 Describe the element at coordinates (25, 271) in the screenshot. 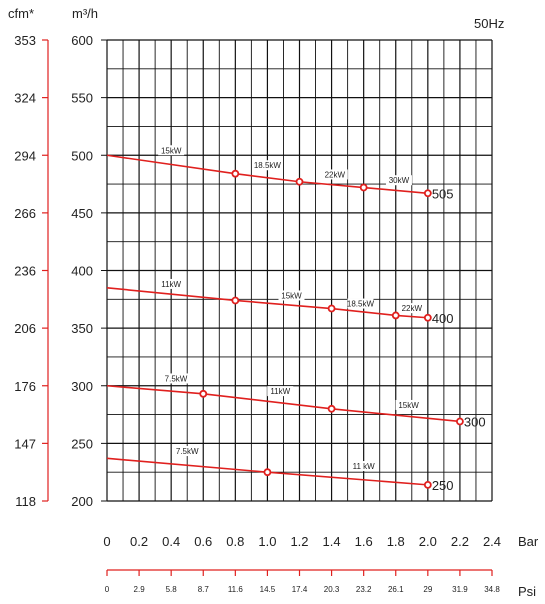

I see `cfm-tick-label: 236` at that location.